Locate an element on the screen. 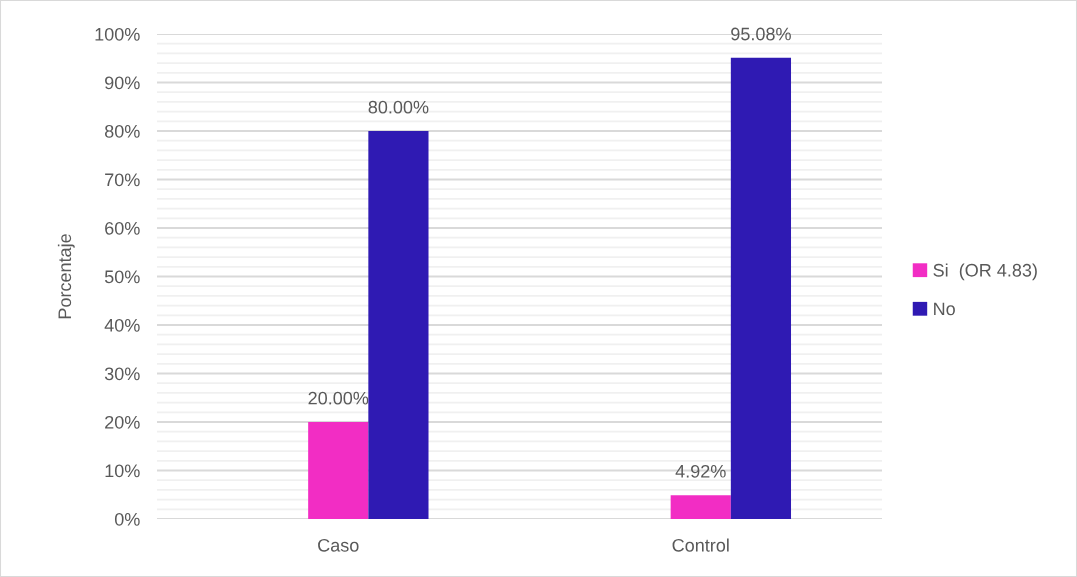 This screenshot has height=577, width=1077. y-tick-label: 100% is located at coordinates (117, 34).